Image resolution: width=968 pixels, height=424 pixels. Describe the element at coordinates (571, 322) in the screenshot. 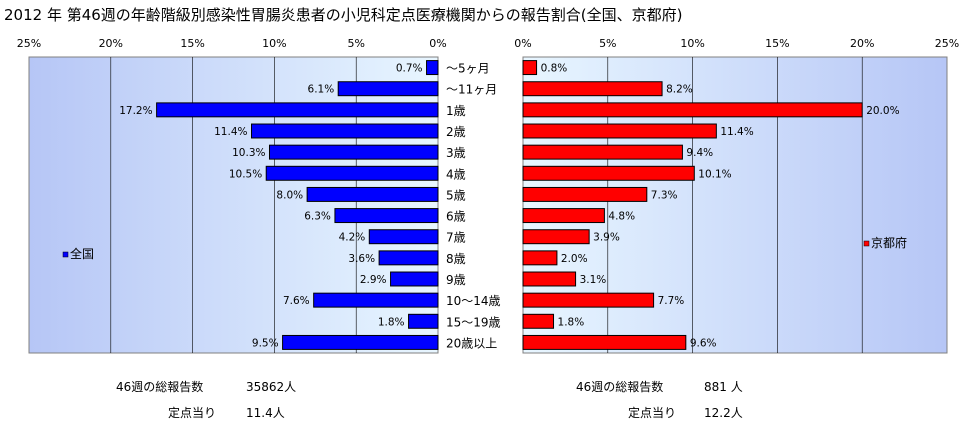

I see `data-label-kyoto: 1.8%` at that location.